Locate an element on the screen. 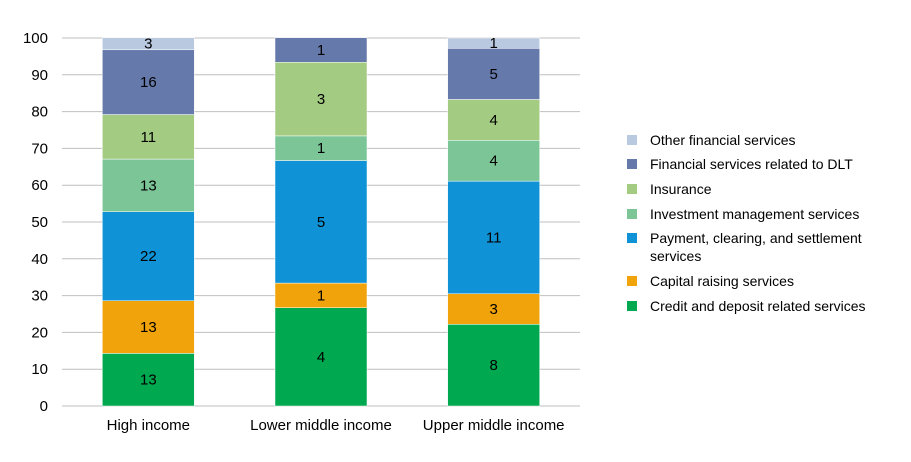  y-tick-label: 40 is located at coordinates (39, 259).